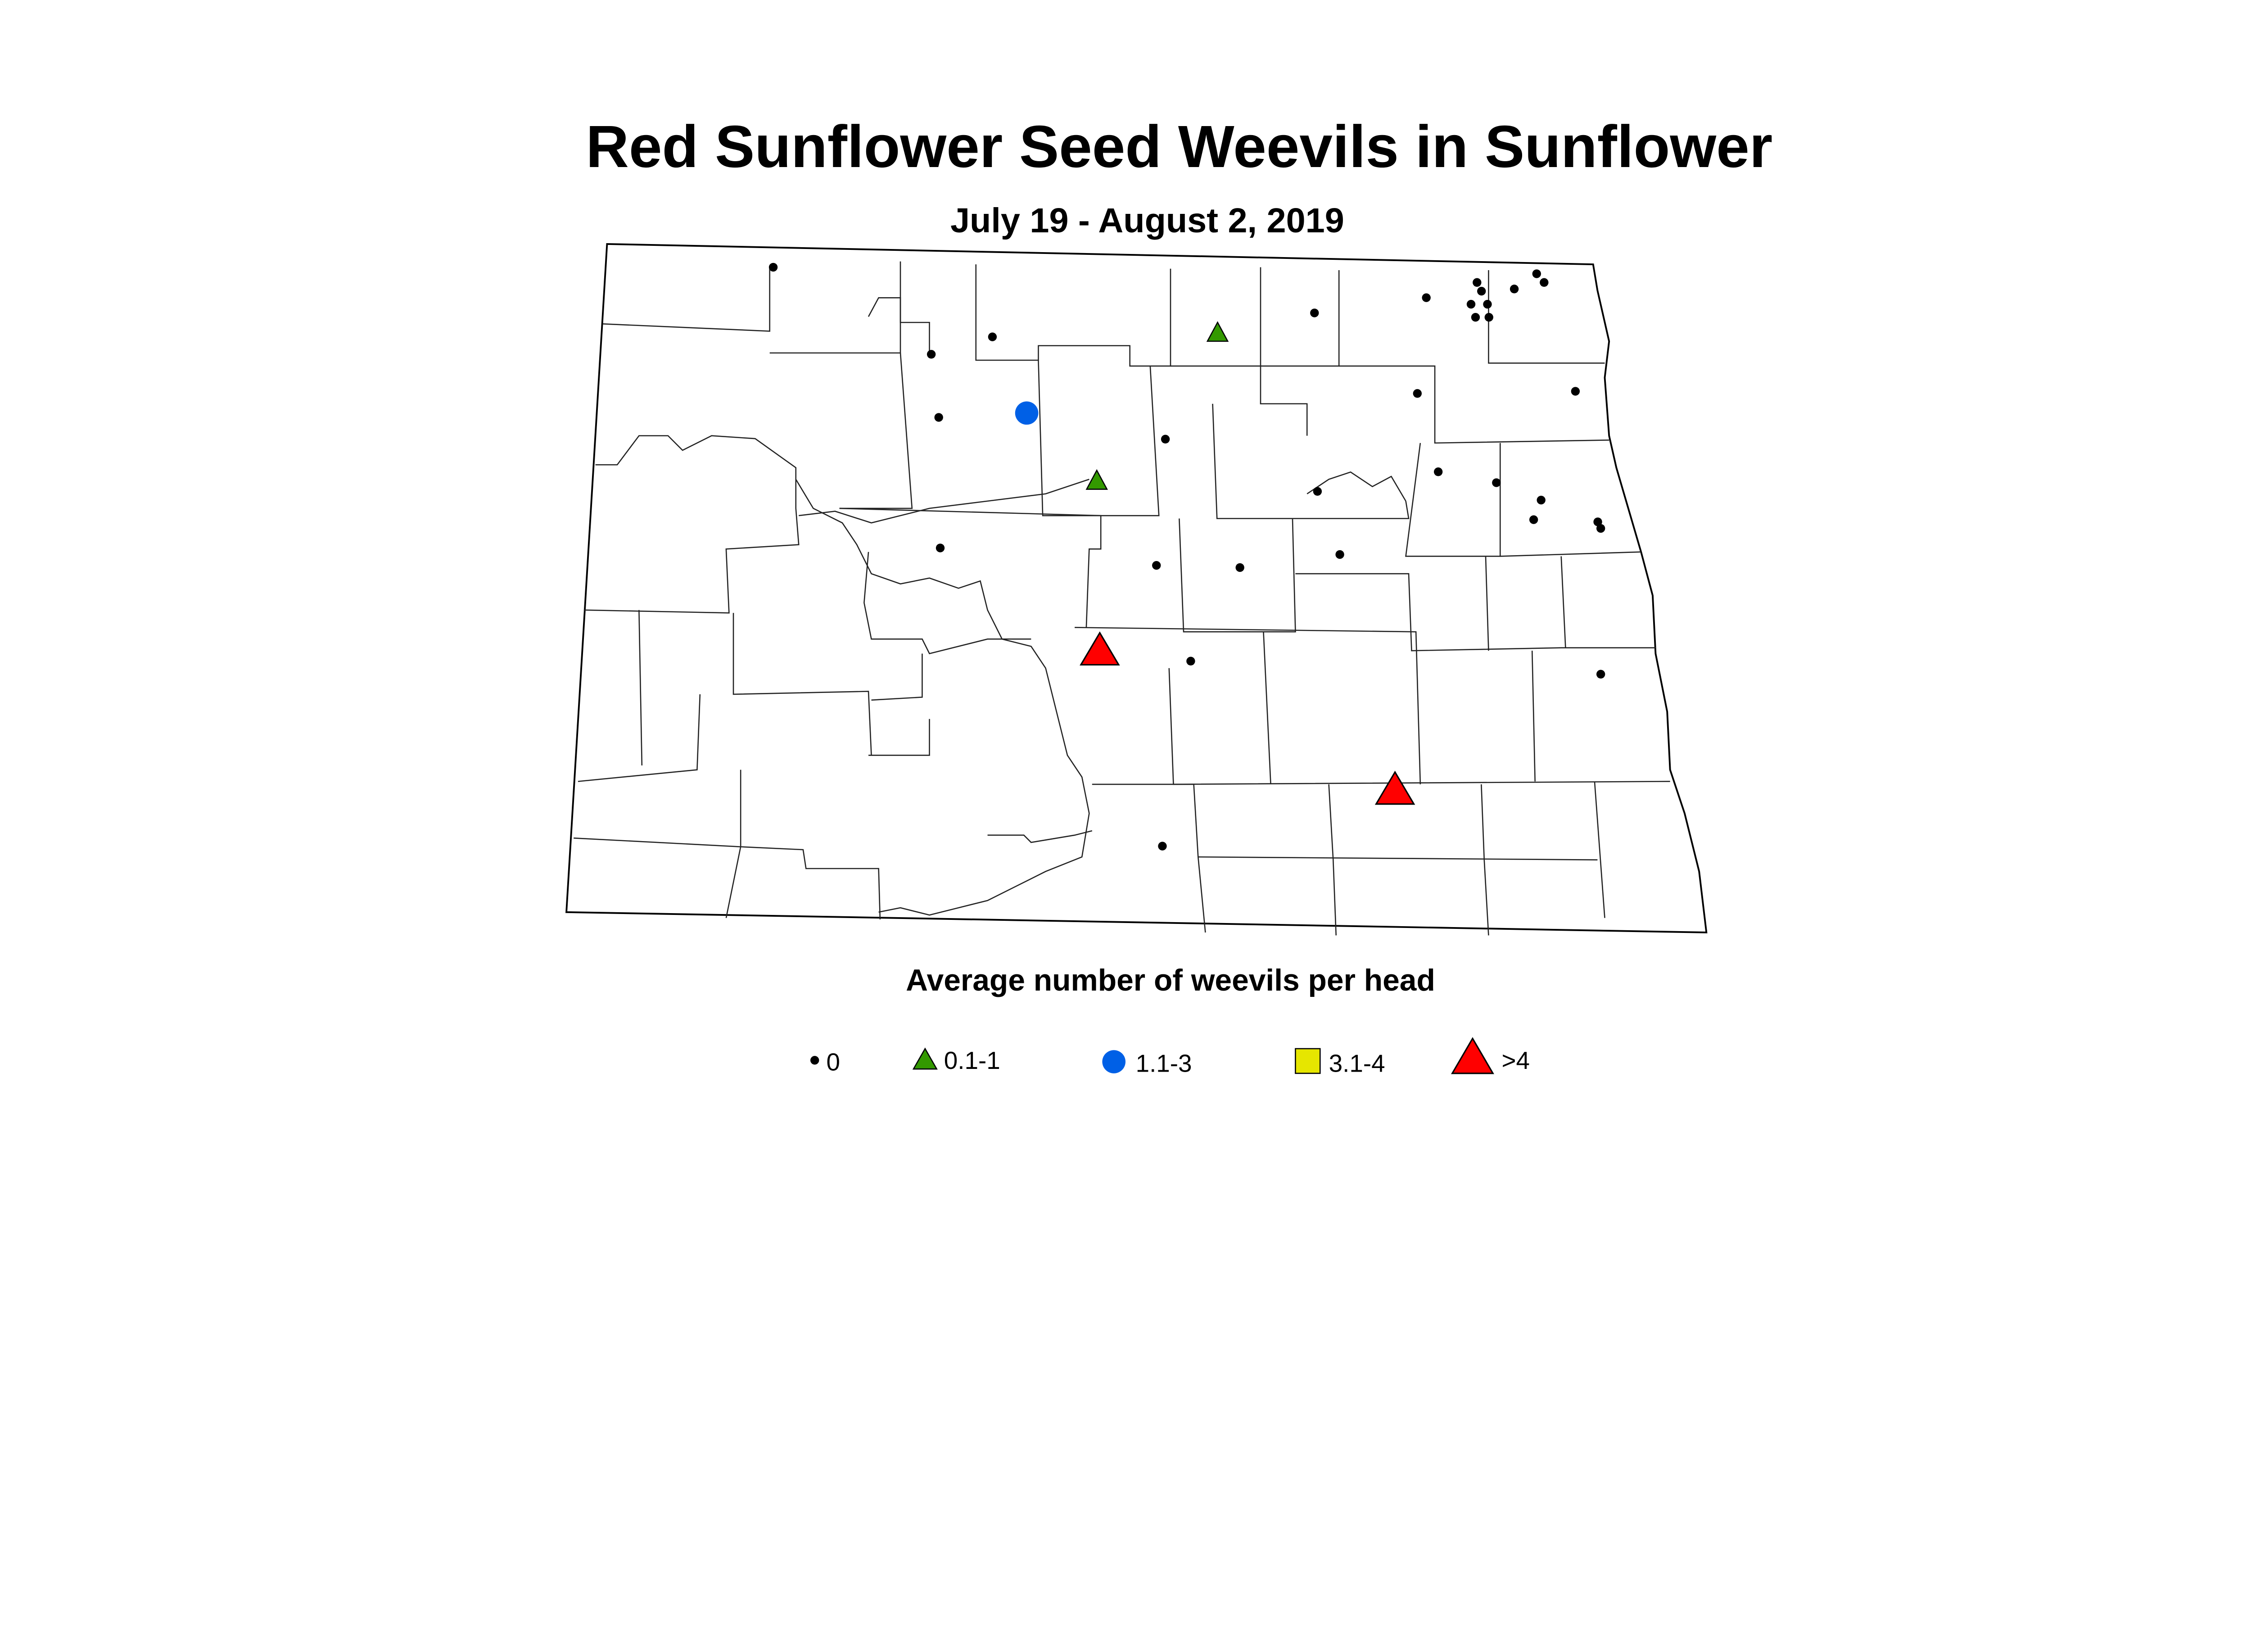 Image resolution: width=2251 pixels, height=1652 pixels. Describe the element at coordinates (1357, 1063) in the screenshot. I see `legend-label: 3.1-4` at that location.